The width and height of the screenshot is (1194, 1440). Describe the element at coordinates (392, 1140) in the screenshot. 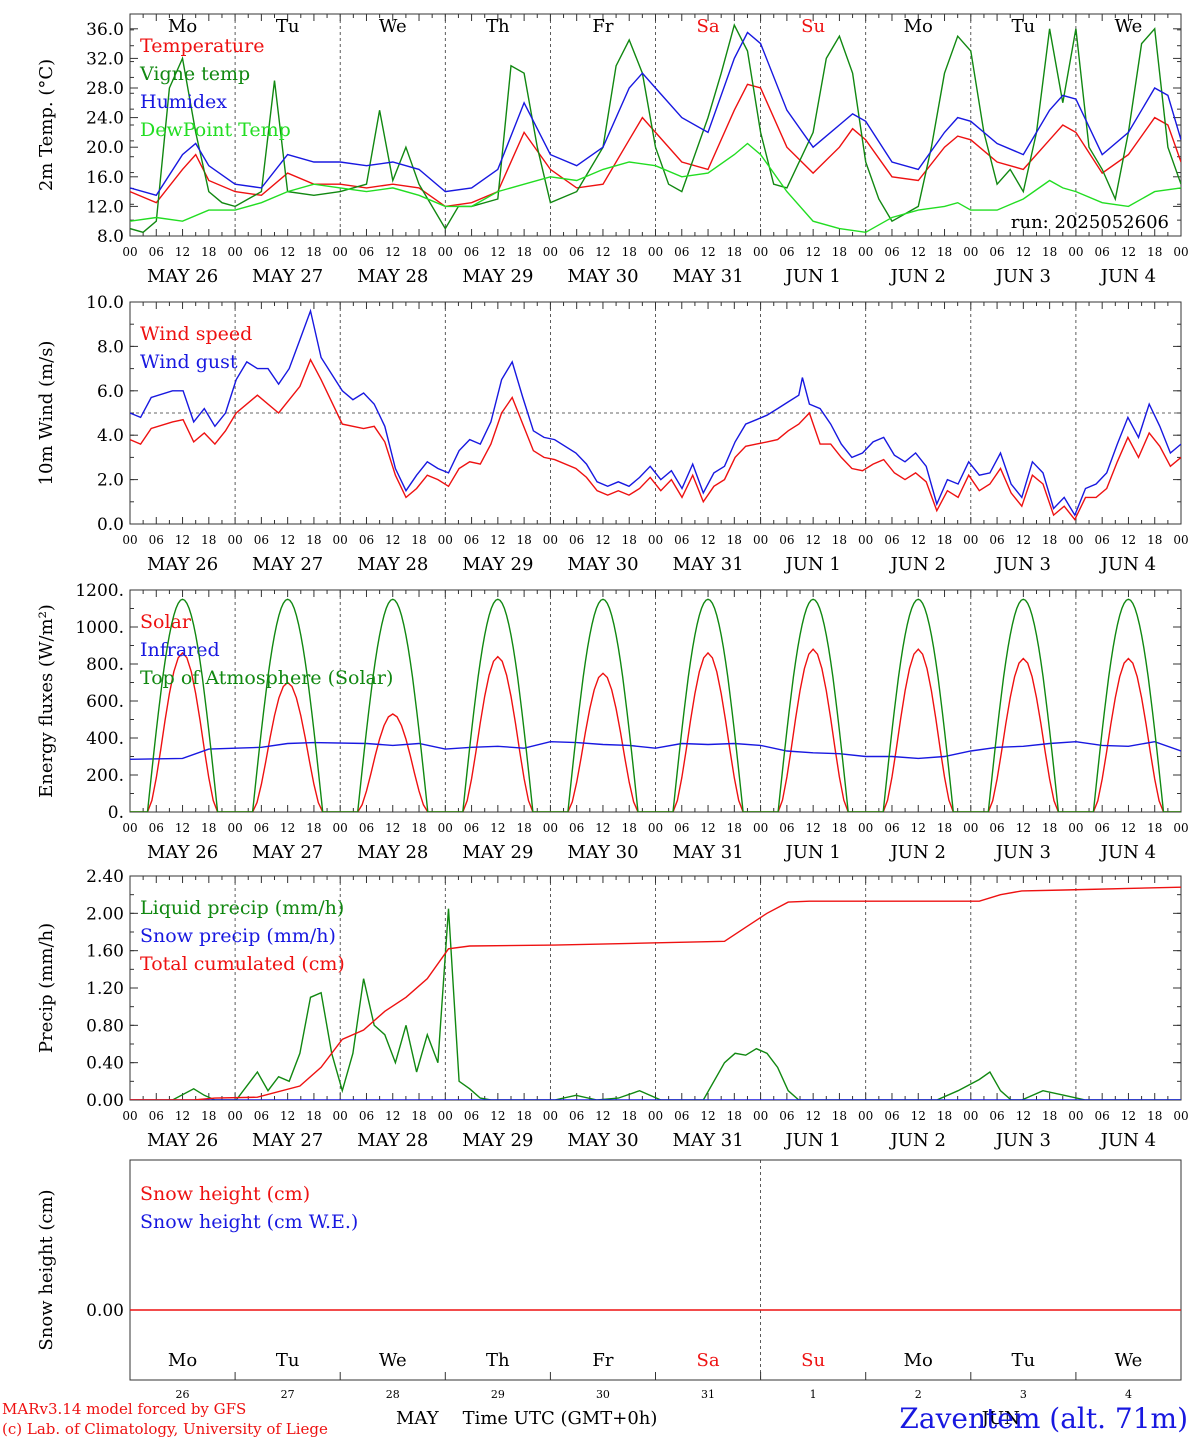

I see `day-label: MAY 28` at that location.